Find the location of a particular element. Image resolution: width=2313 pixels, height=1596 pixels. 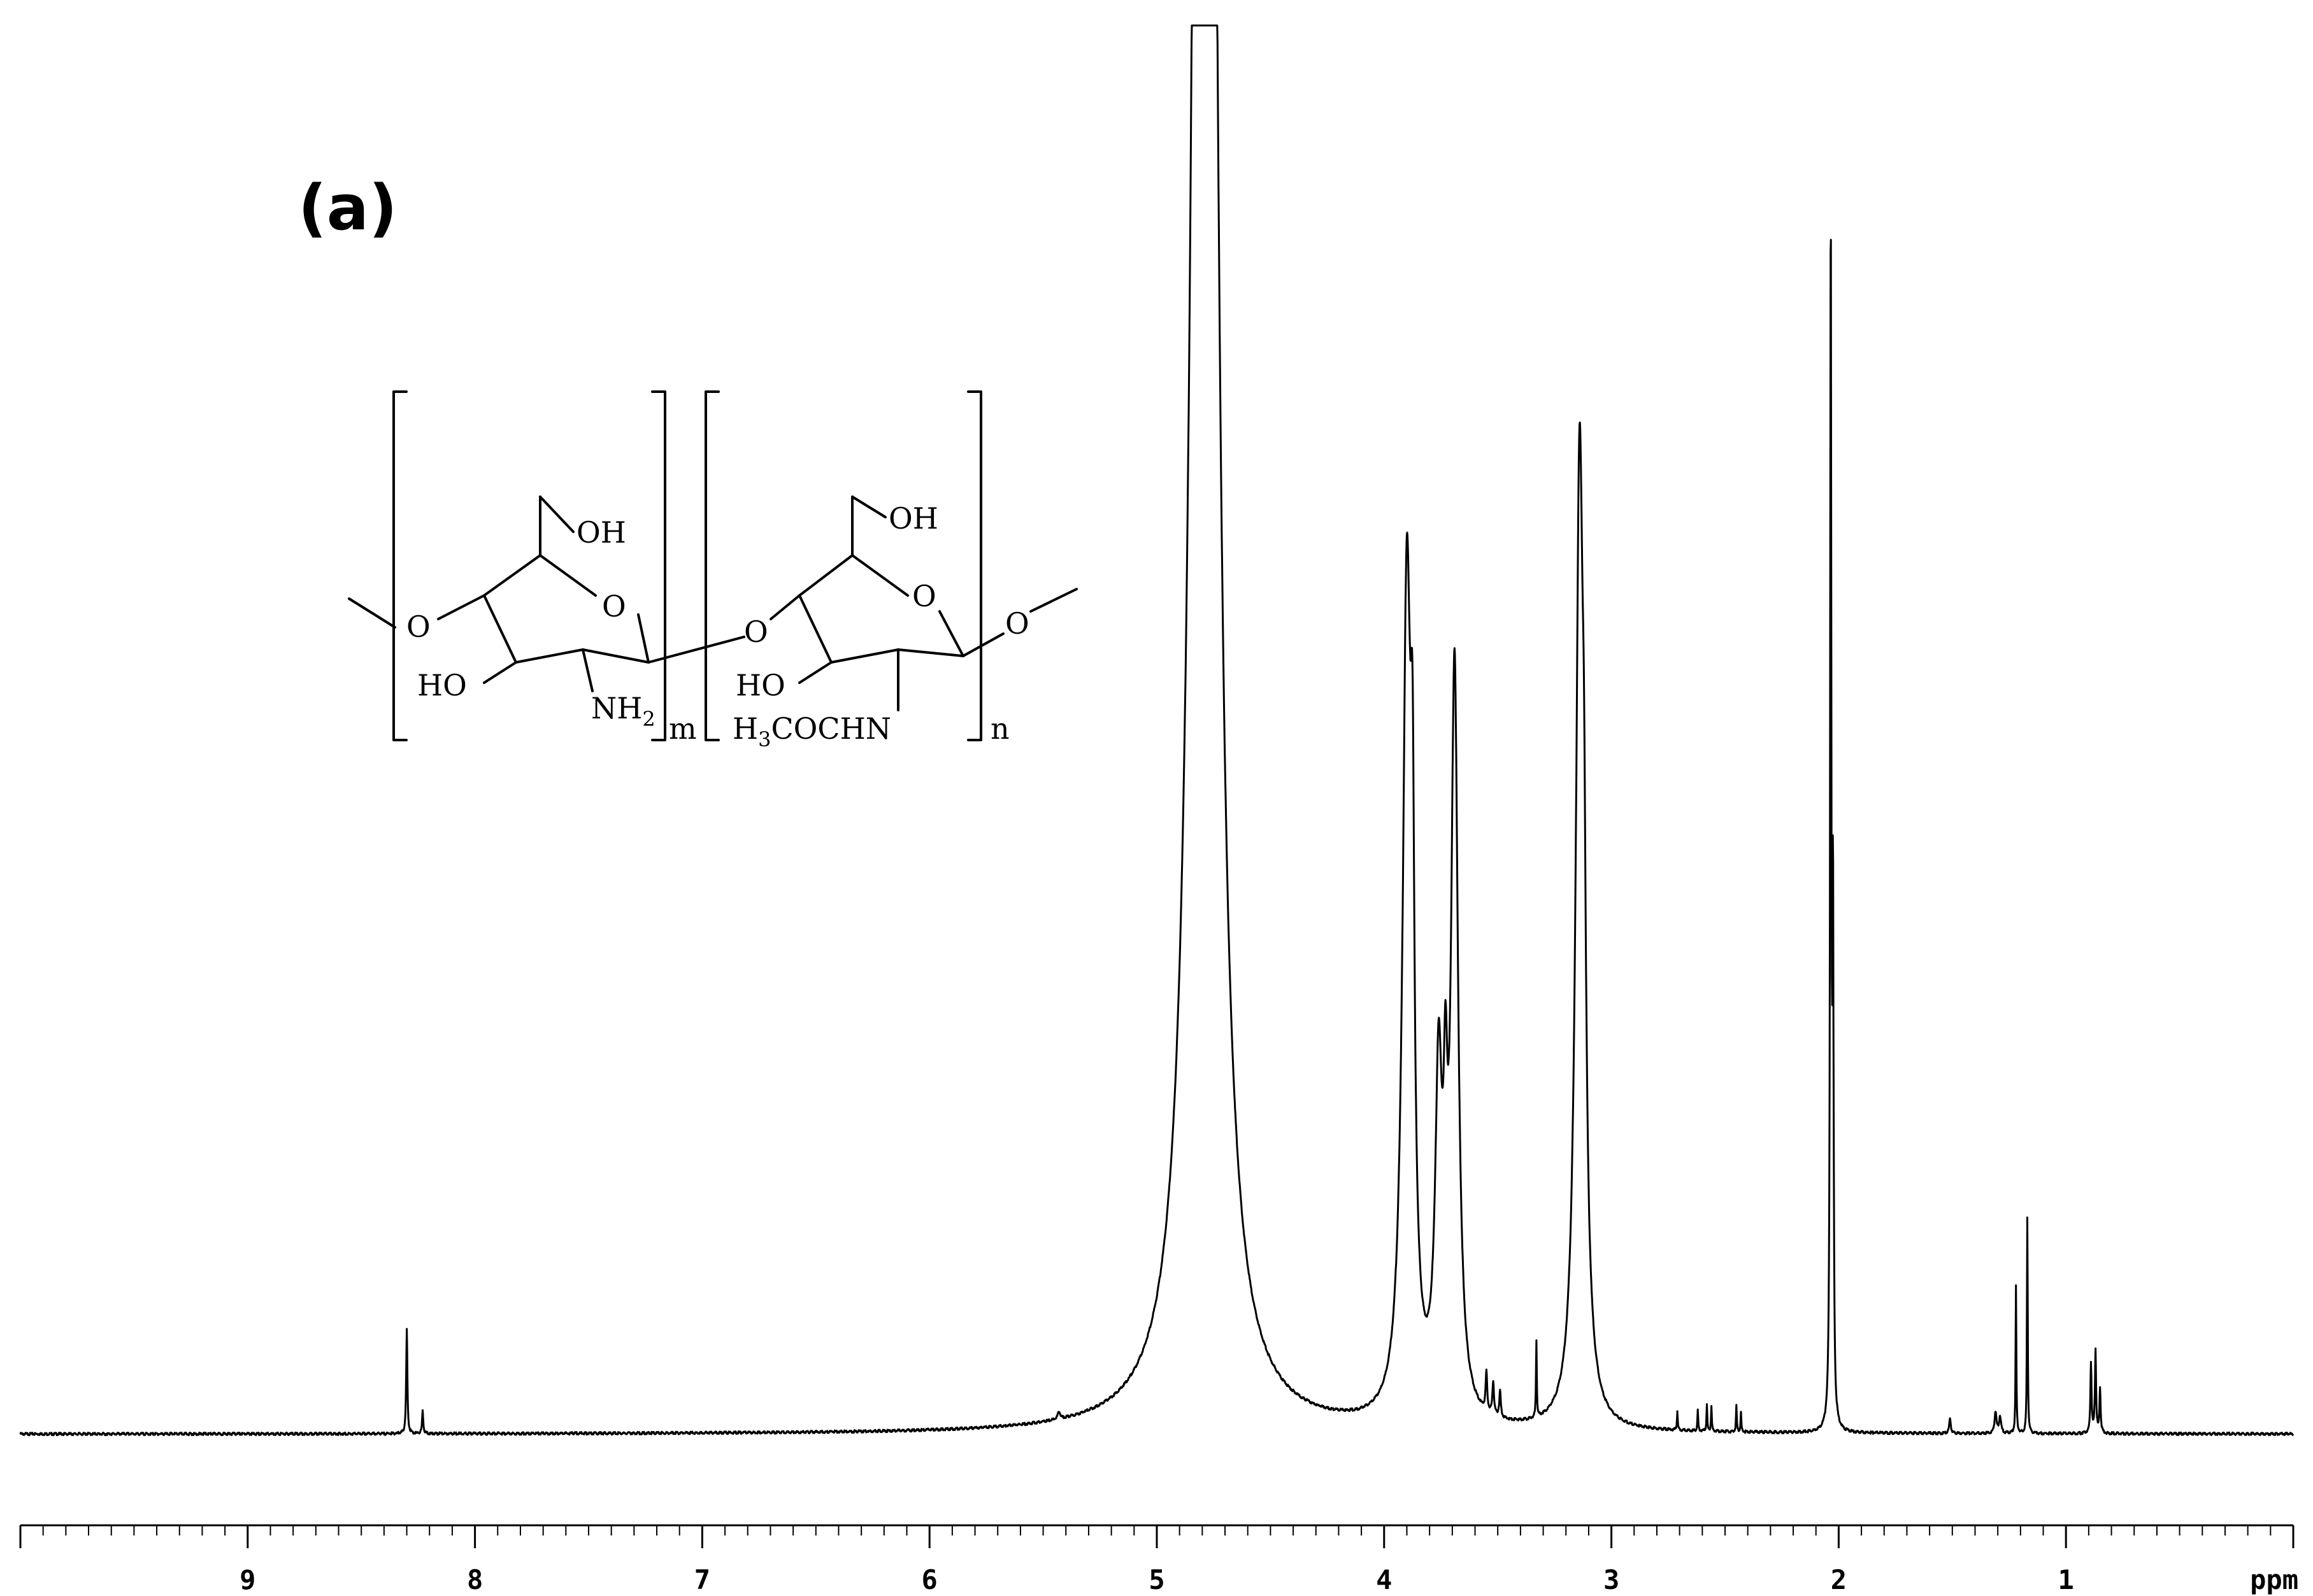

bracket-right-open is located at coordinates (712, 565).